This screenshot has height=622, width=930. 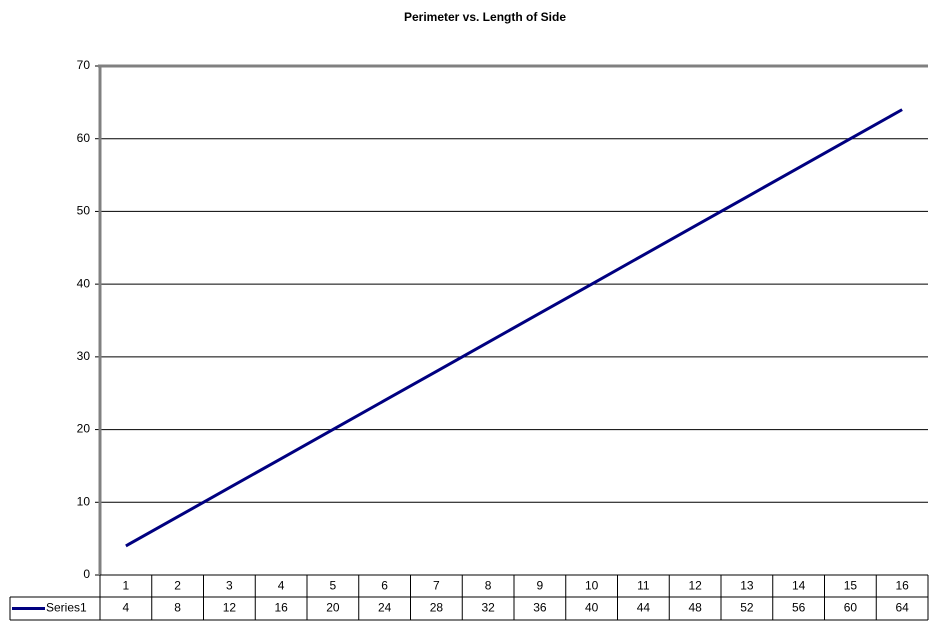 I want to click on table-value: 44, so click(x=644, y=608).